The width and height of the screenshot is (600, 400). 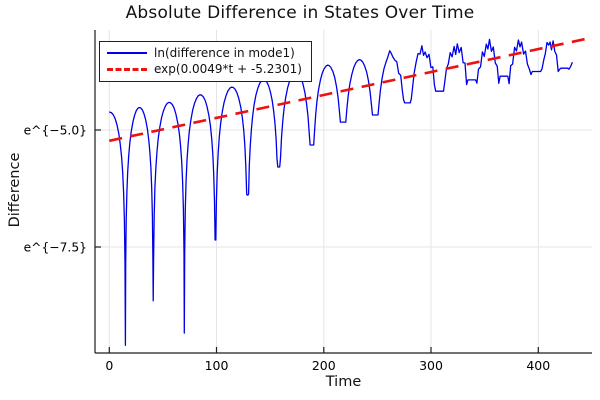 I want to click on legend-line-dashed-icon, so click(x=127, y=69).